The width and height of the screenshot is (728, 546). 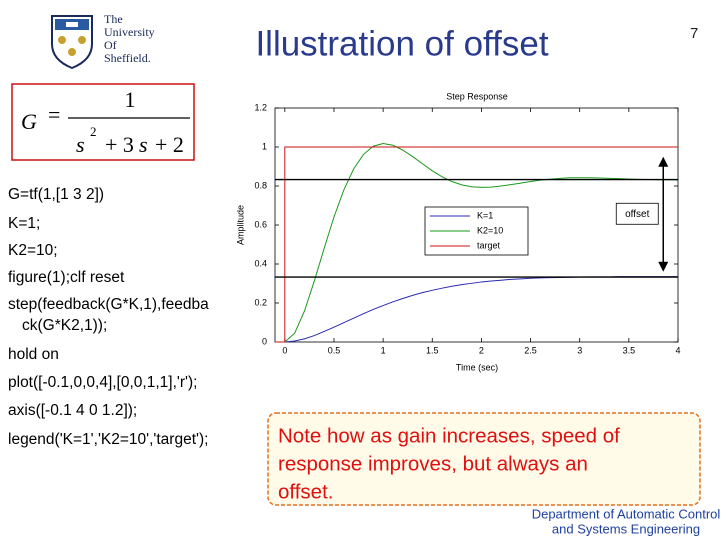 I want to click on note-box, so click(x=484, y=459).